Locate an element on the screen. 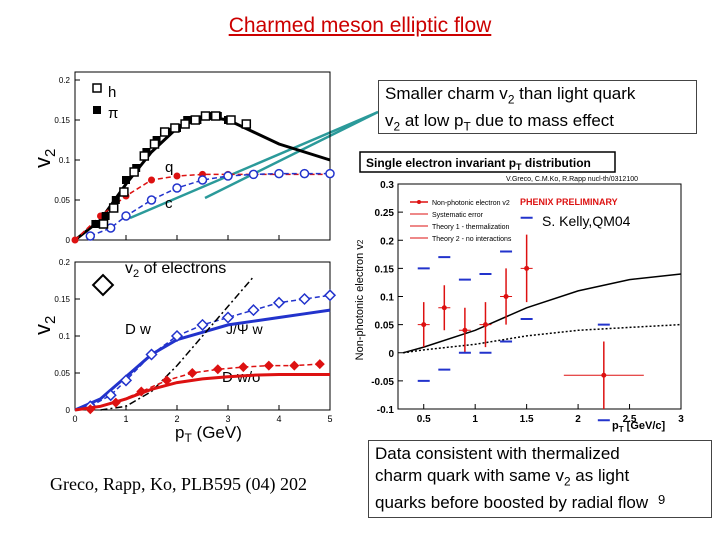 The width and height of the screenshot is (720, 540). callout-thermal-line1: Data consistent with thermalized is located at coordinates (497, 453).